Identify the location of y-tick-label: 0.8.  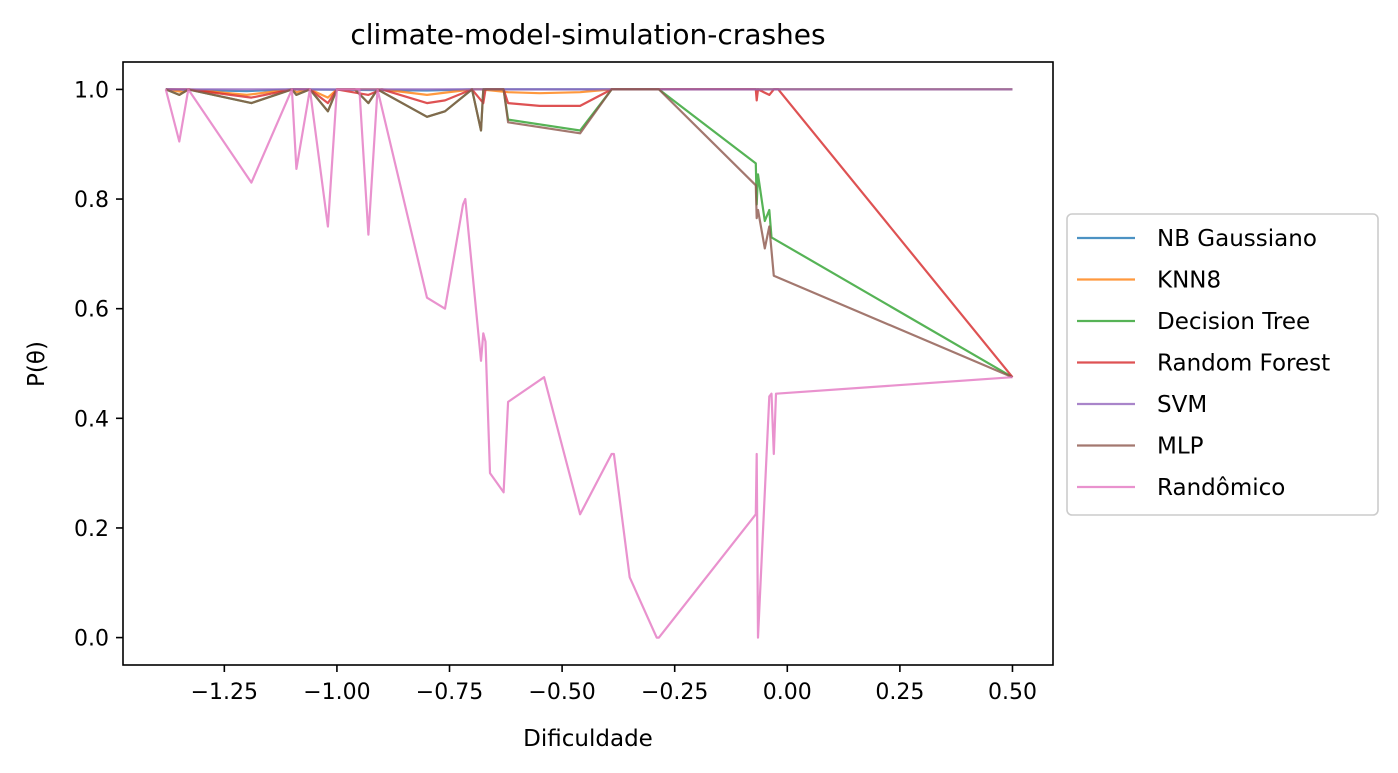
(91, 200).